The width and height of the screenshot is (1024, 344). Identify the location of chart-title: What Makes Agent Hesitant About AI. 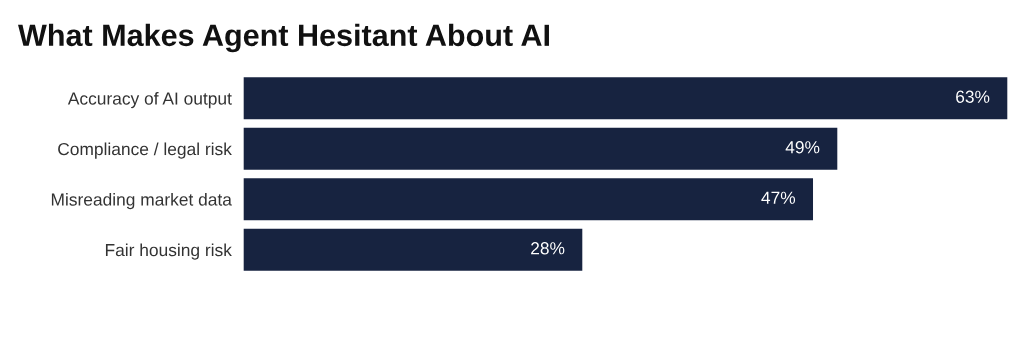
(283, 38).